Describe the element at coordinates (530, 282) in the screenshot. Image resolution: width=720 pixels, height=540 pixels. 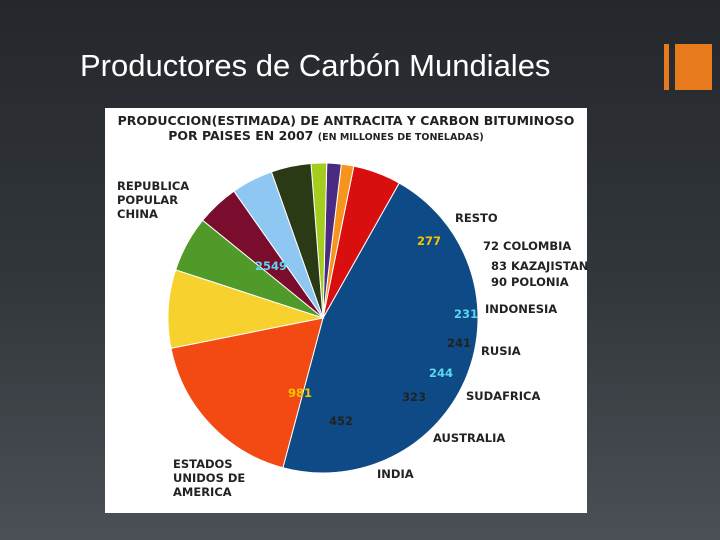
I see `slice-name-label: 90 POLONIA` at that location.